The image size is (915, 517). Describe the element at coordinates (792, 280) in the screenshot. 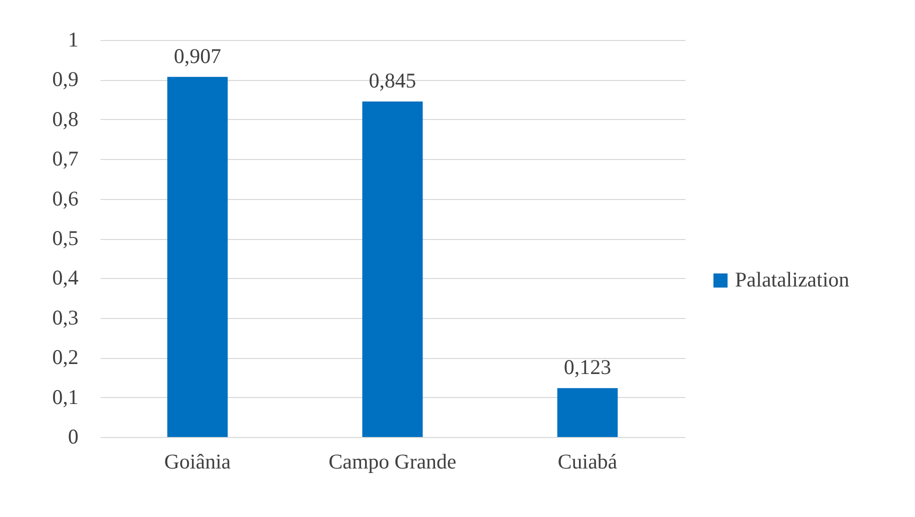

I see `legend-label: Palatalization` at that location.